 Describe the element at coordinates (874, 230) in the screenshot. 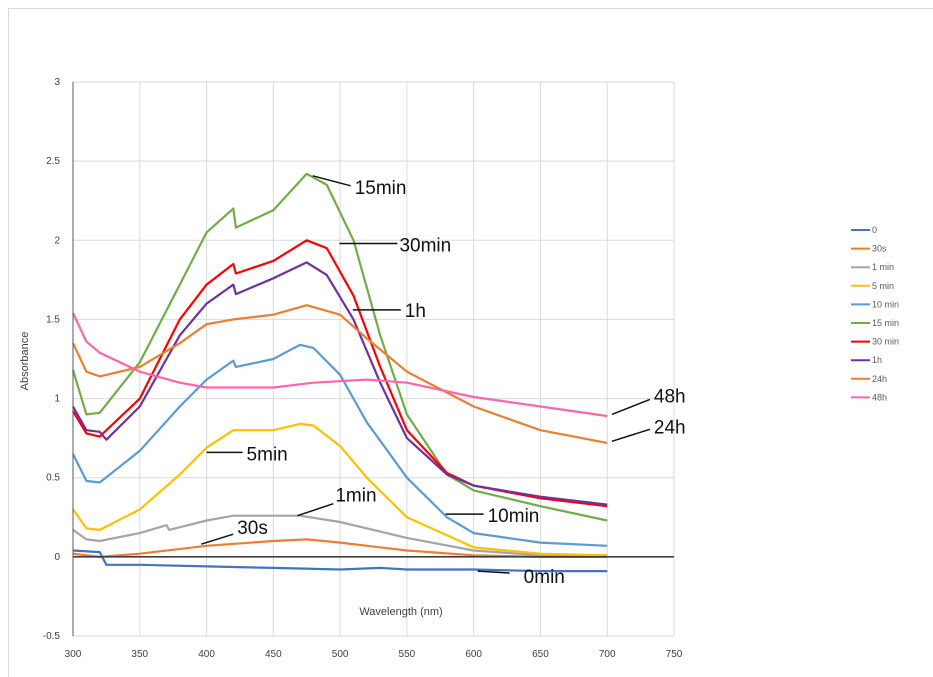

I see `legend-entry: 0` at that location.